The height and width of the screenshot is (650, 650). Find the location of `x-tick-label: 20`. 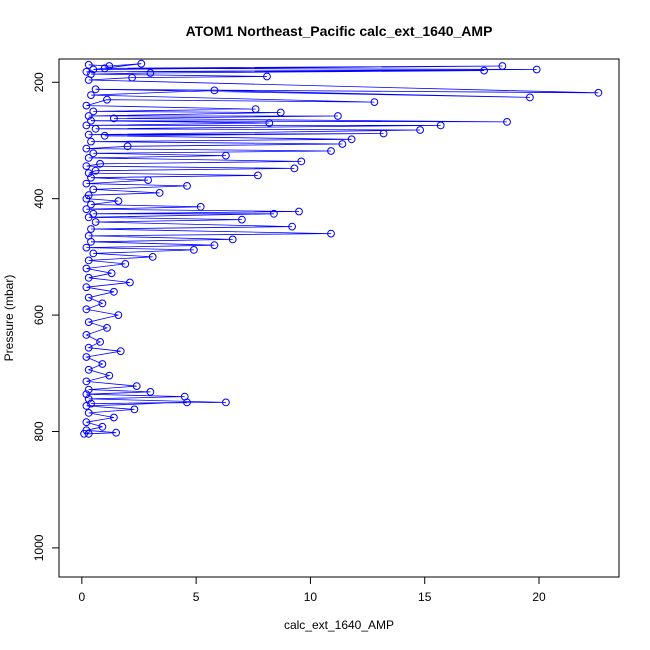

x-tick-label: 20 is located at coordinates (539, 597).